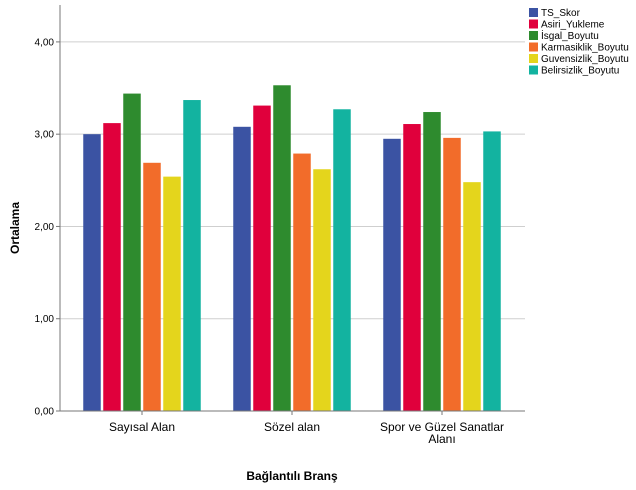  What do you see at coordinates (441, 439) in the screenshot?
I see `x-category-label: Alanı` at bounding box center [441, 439].